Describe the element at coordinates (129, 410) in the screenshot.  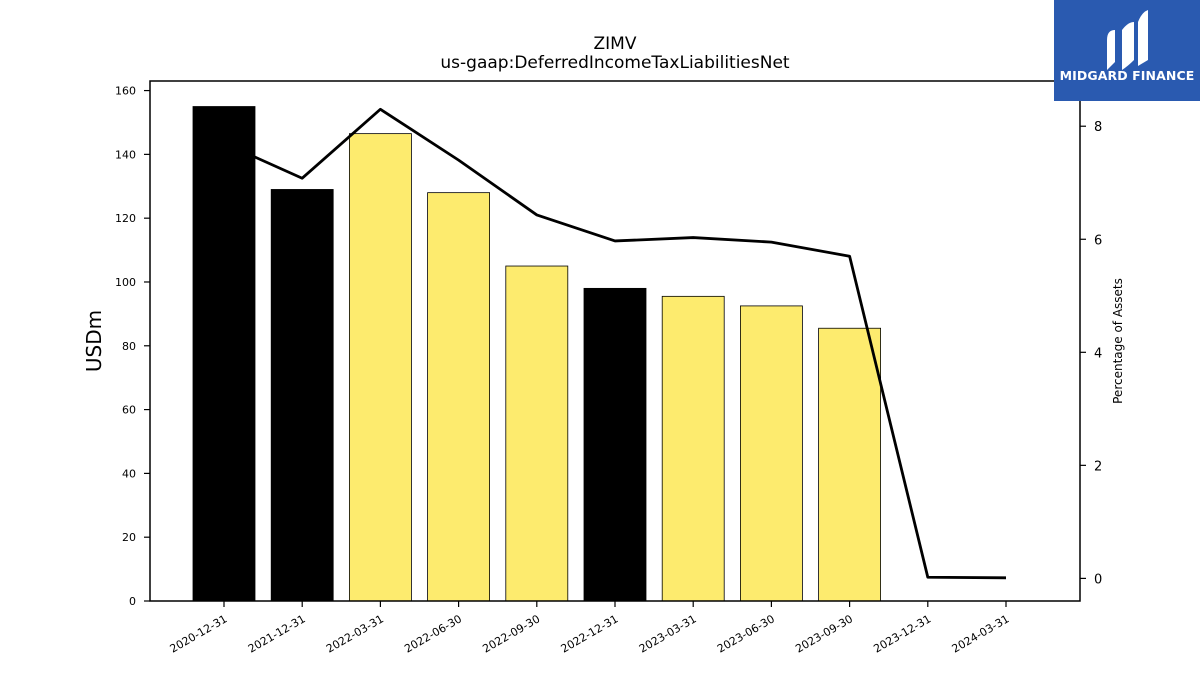
I see `y-tick-label: 60` at that location.